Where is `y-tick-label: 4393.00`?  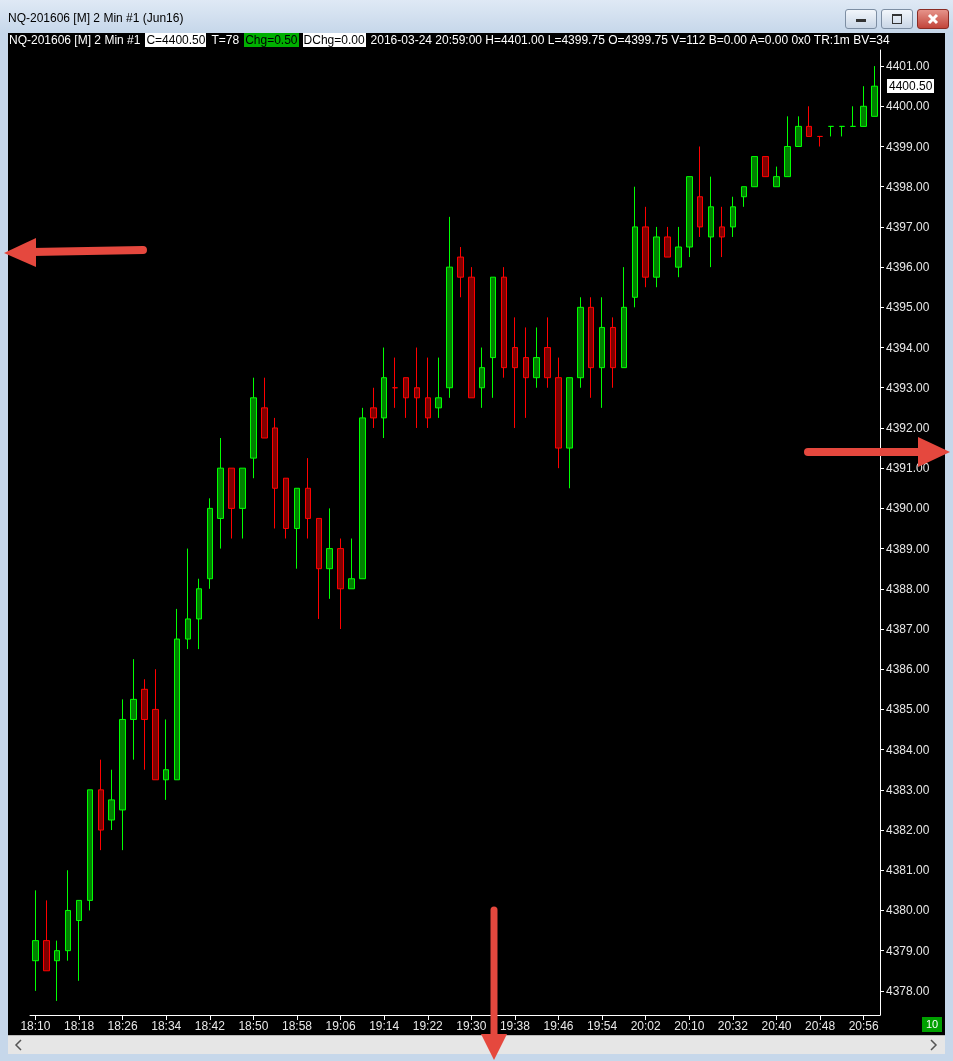
y-tick-label: 4393.00 is located at coordinates (908, 387).